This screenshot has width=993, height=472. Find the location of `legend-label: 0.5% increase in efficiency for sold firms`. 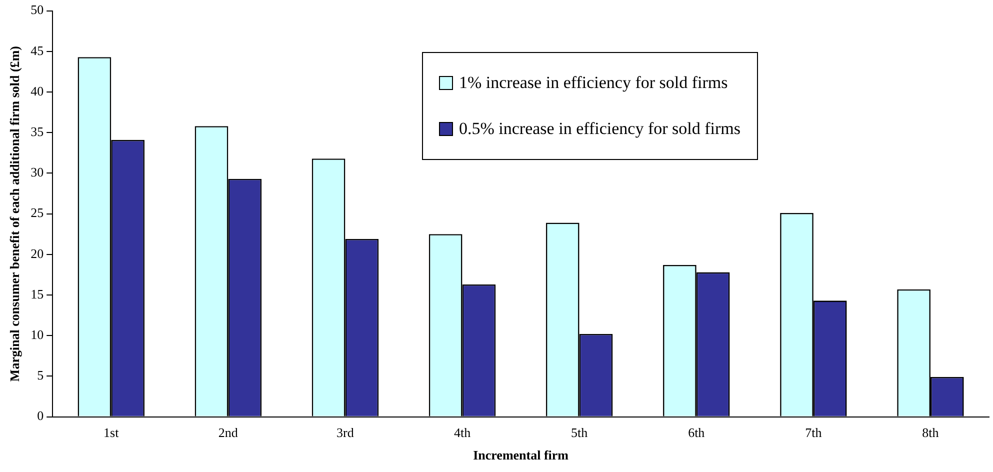

legend-label: 0.5% increase in efficiency for sold firms is located at coordinates (600, 129).